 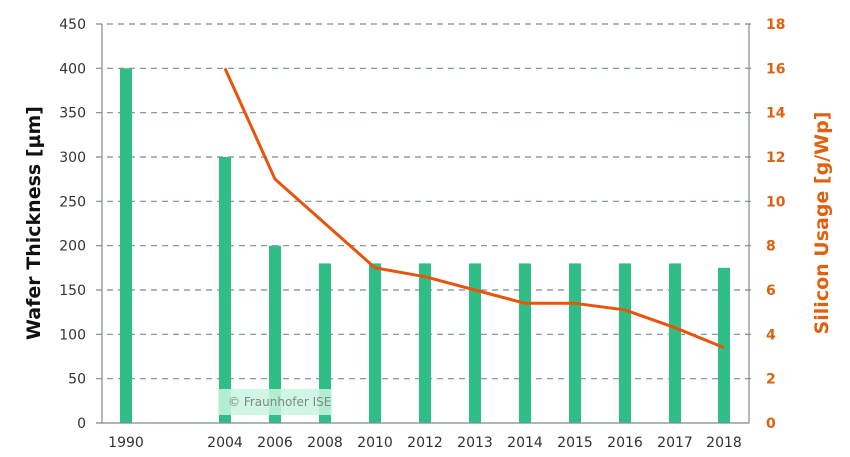 I want to click on y-tick-label-right: 16, so click(x=775, y=69).